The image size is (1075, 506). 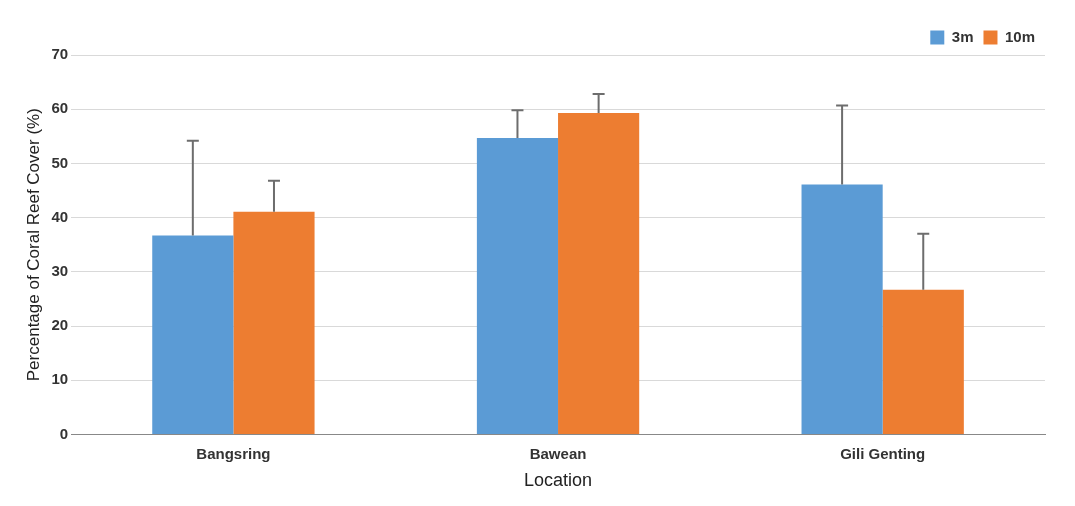 What do you see at coordinates (883, 453) in the screenshot?
I see `x-tick-label: Gili Genting` at bounding box center [883, 453].